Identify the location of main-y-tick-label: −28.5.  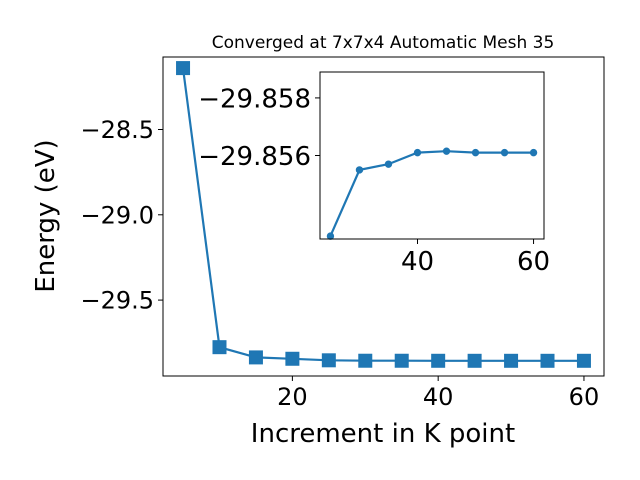
(117, 130).